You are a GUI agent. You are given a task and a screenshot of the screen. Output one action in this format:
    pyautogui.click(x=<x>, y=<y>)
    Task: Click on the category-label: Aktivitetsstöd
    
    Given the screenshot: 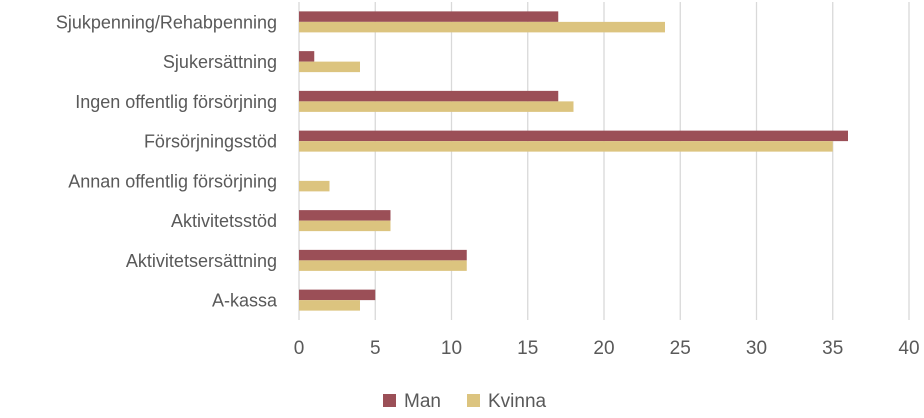 What is the action you would take?
    pyautogui.click(x=224, y=221)
    